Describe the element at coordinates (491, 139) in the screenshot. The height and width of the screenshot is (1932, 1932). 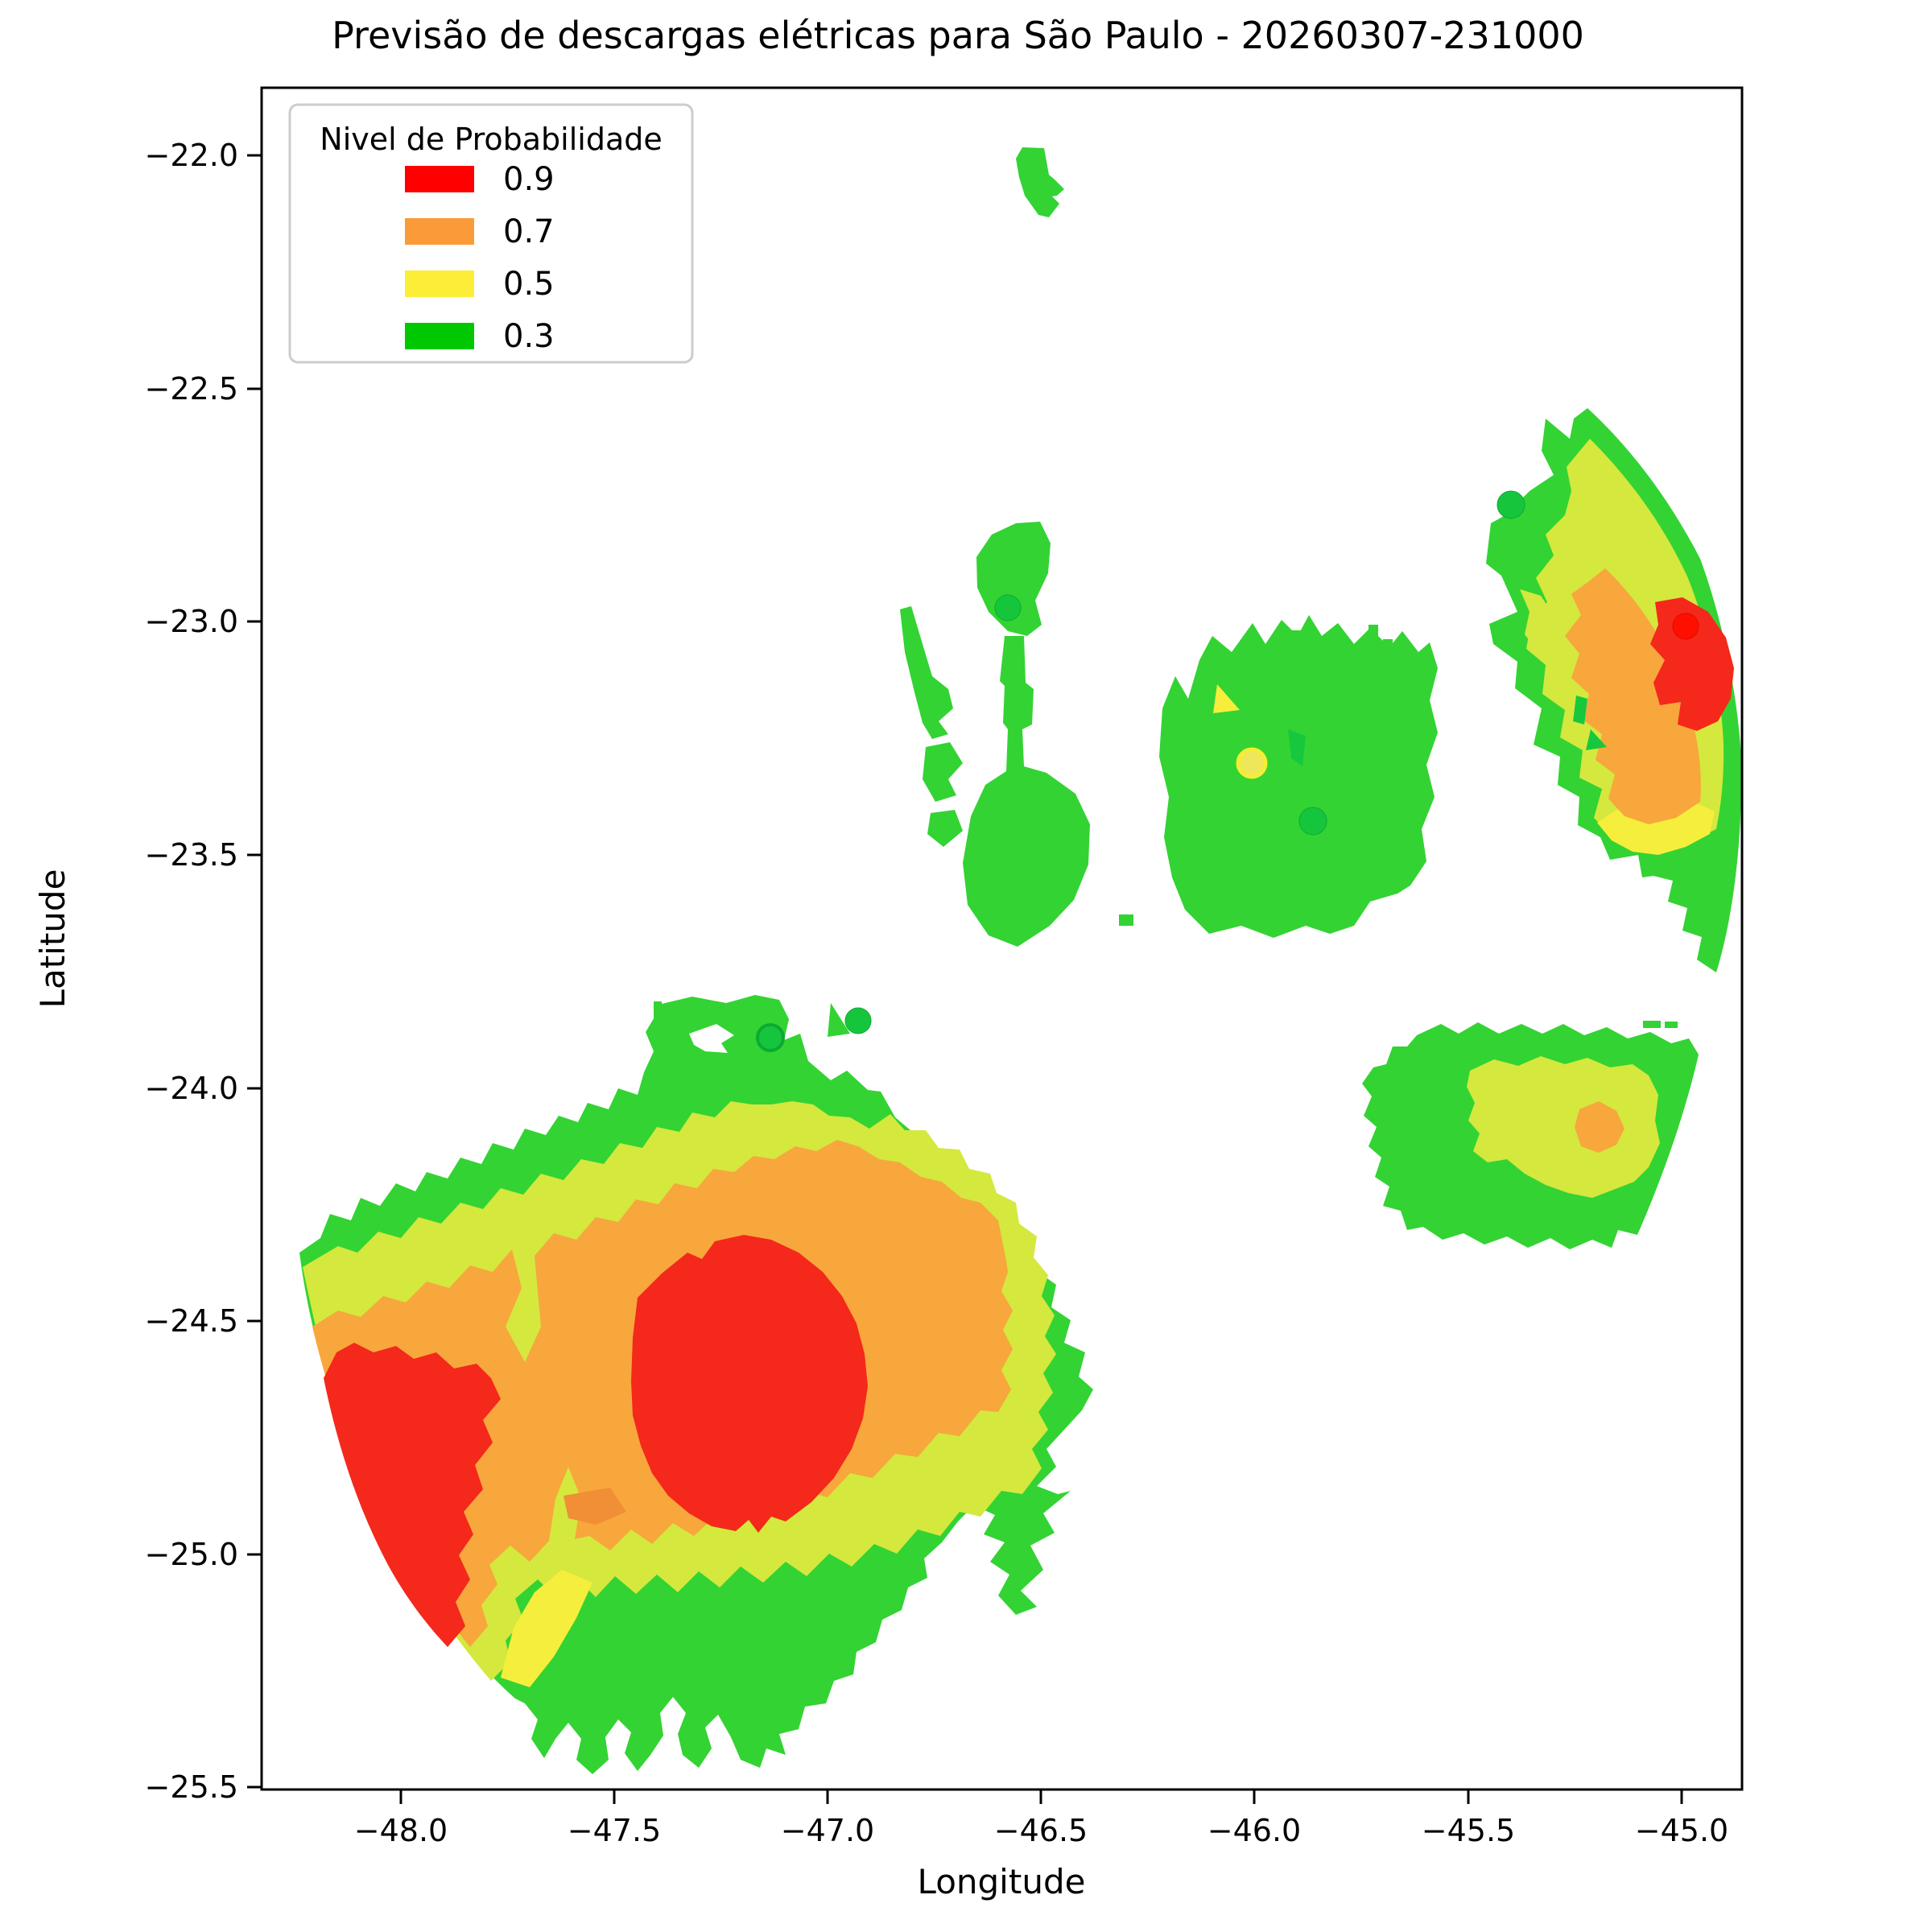
I see `legend-title: Nivel de Probabilidade` at that location.